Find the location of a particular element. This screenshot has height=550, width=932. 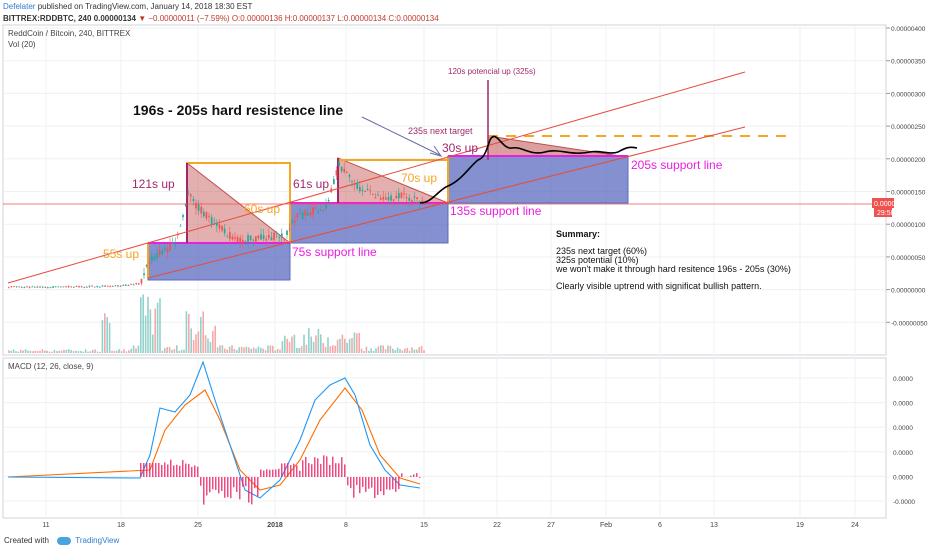

x-tick-label: 8 is located at coordinates (346, 525).